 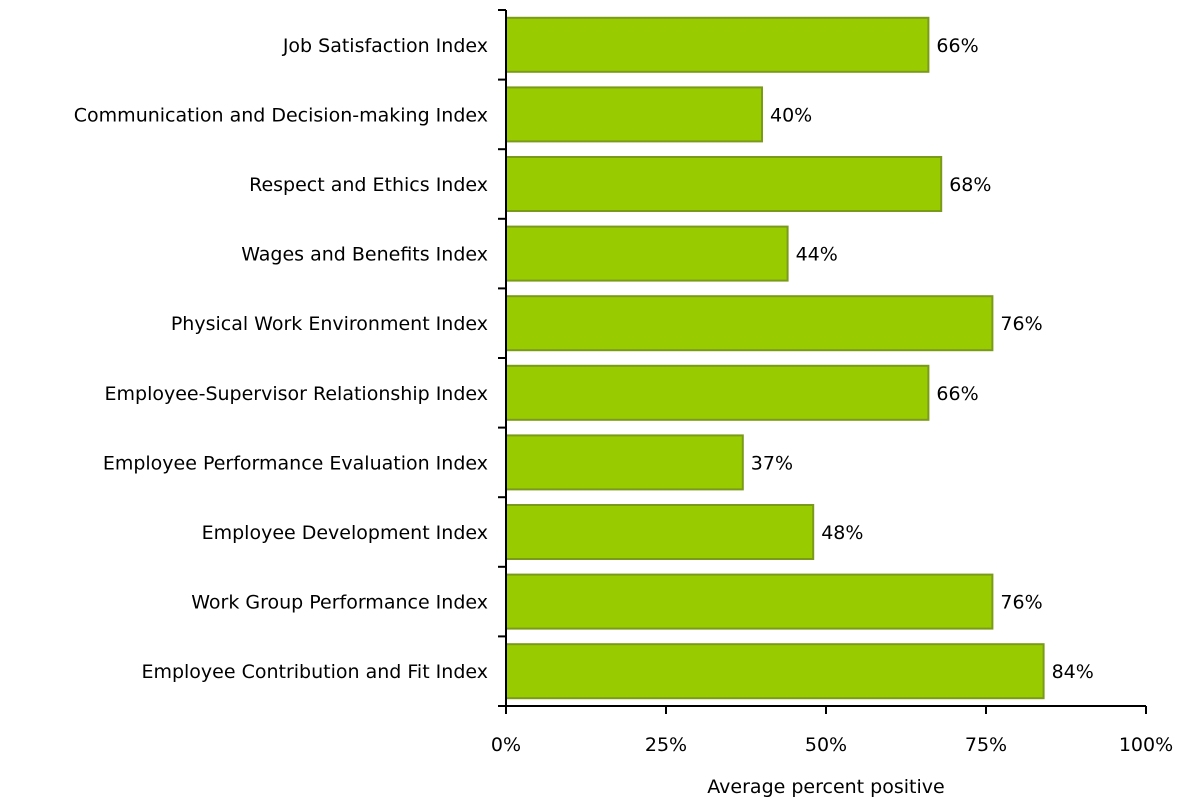 What do you see at coordinates (506, 745) in the screenshot?
I see `x-tick-label: 0%` at bounding box center [506, 745].